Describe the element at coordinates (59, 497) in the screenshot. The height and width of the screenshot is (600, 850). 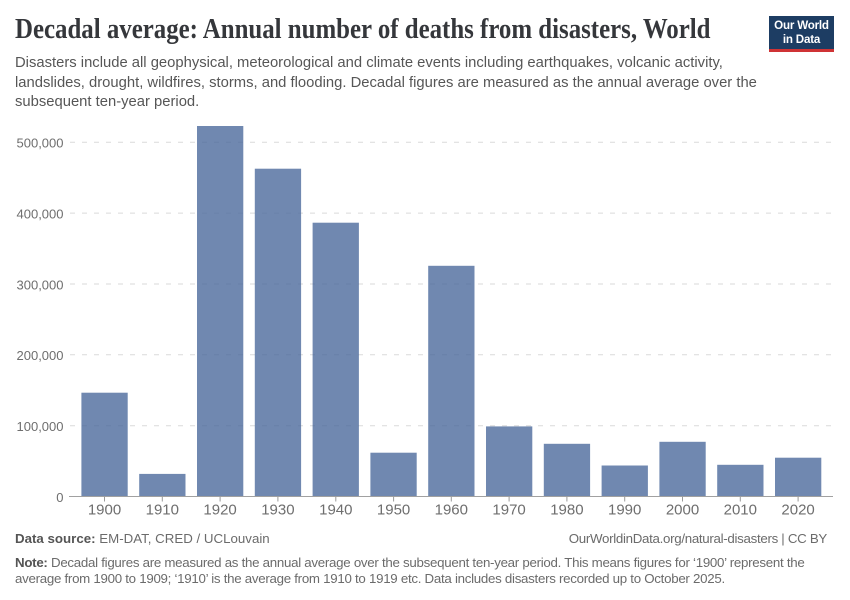
I see `svg-text: 0` at that location.